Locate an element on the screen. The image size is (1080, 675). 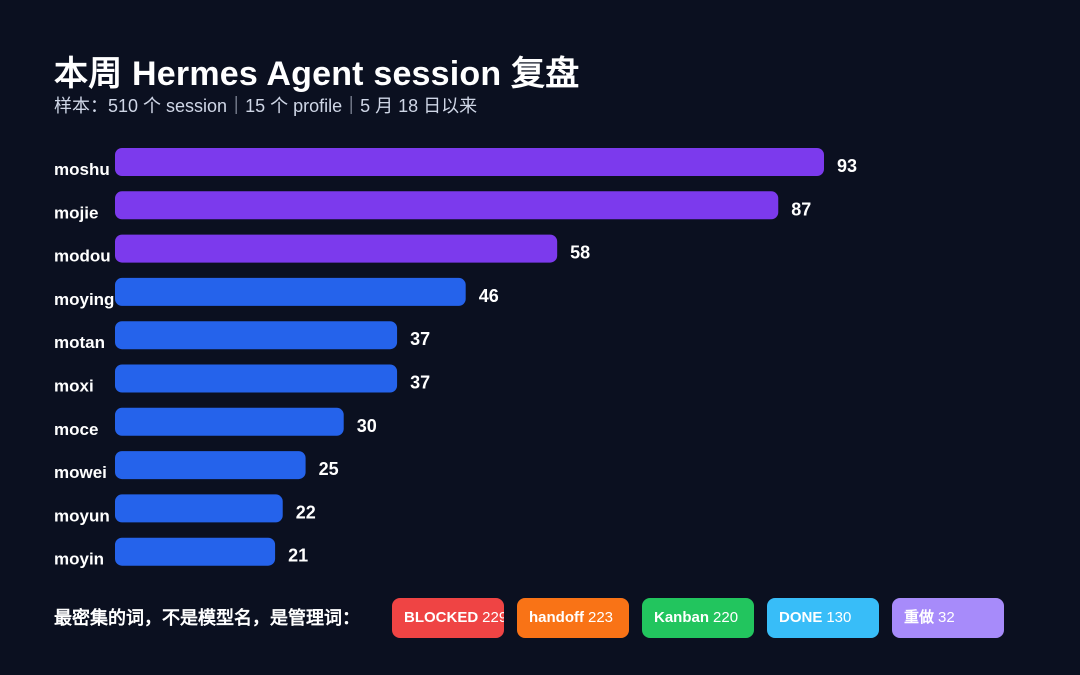
value-label-moshu: 93 is located at coordinates (847, 166).